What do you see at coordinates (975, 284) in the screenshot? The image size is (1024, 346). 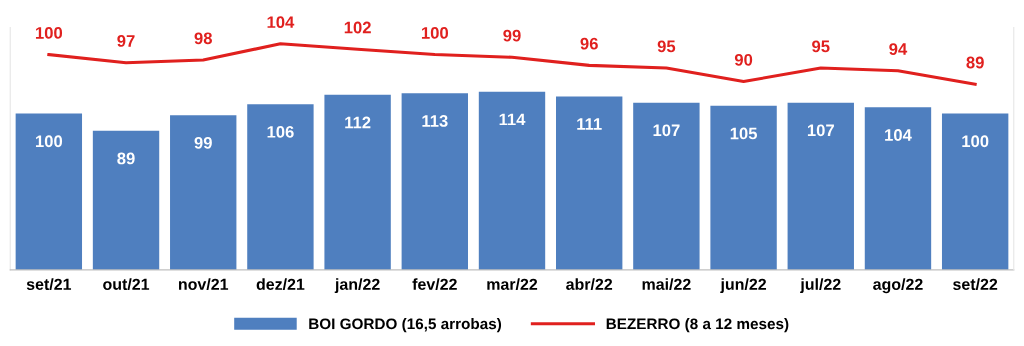 I see `x-tick-label: set/22` at bounding box center [975, 284].